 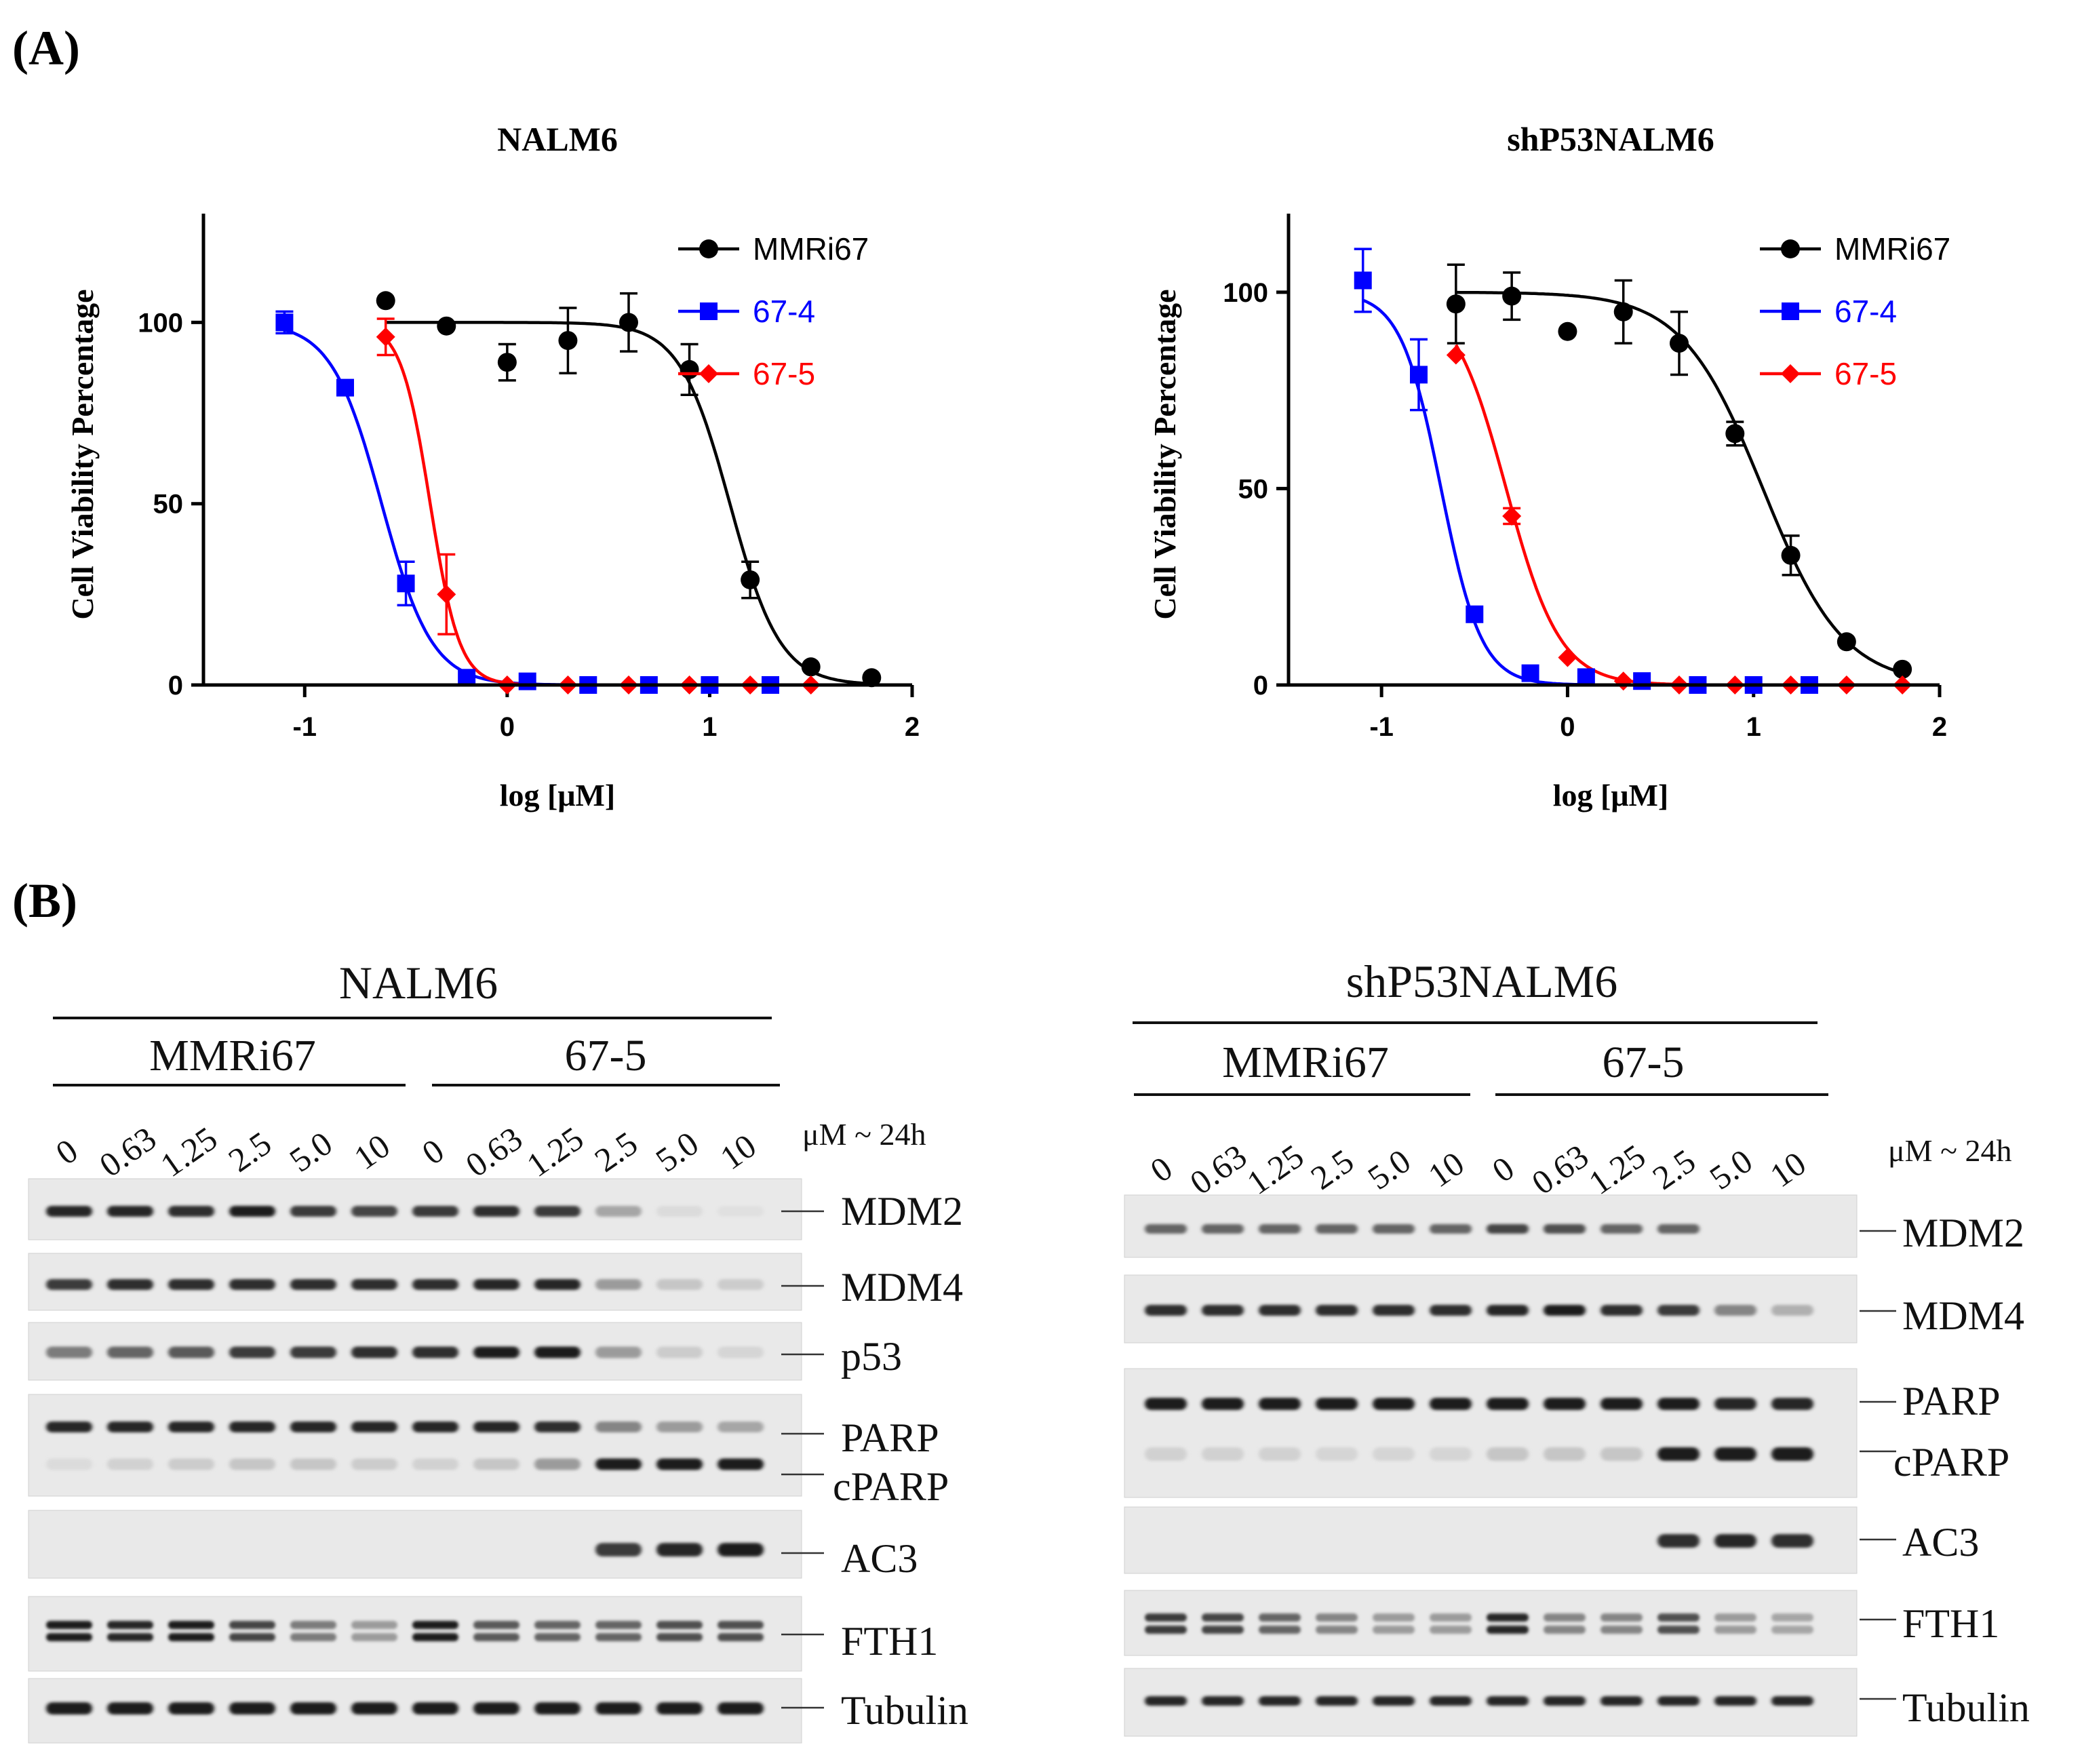 I want to click on blot-strip-mdm4, so click(x=1491, y=1309).